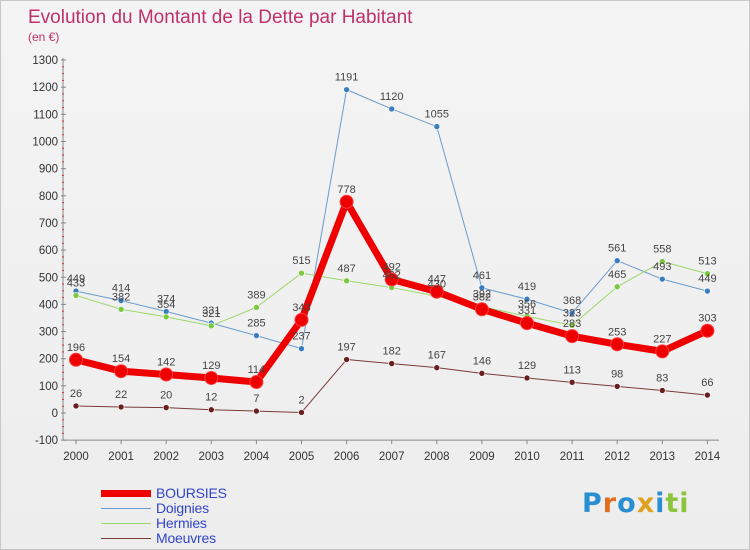 This screenshot has height=550, width=750. I want to click on data-label-moeuvres: 129, so click(527, 366).